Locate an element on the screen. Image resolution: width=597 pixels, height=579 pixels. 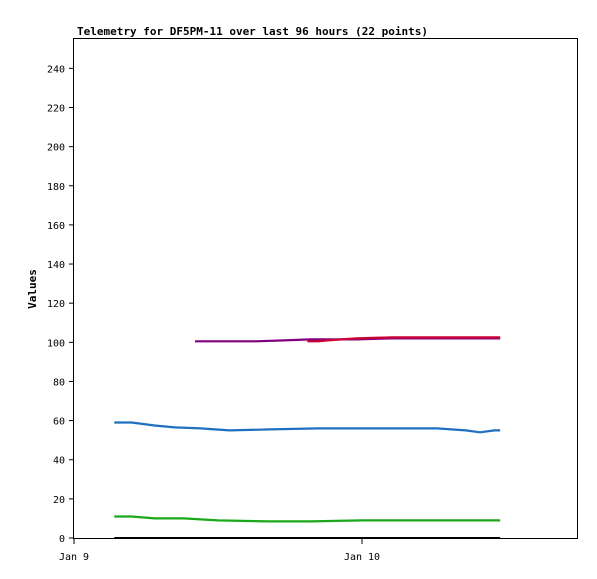
y-tick-label: 220 is located at coordinates (56, 108).